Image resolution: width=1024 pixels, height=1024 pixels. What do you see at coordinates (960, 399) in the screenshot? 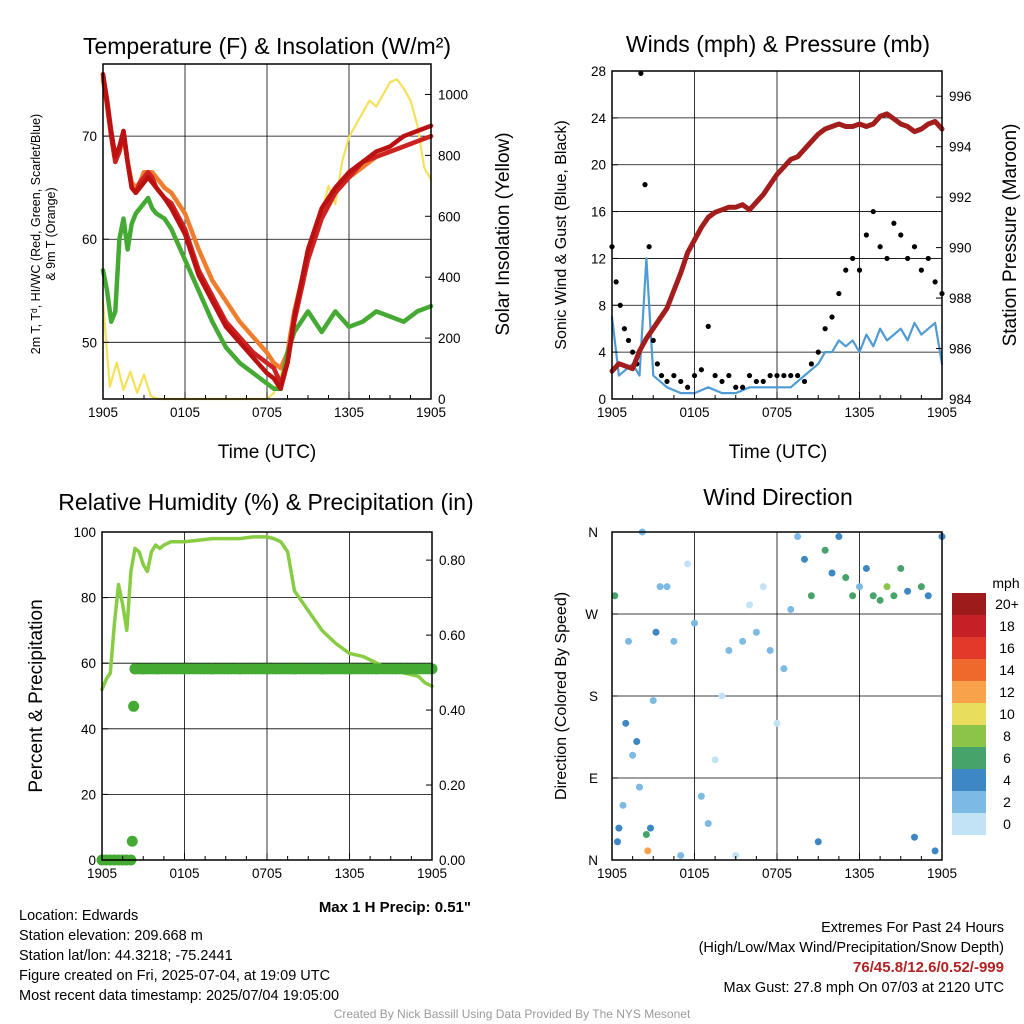
I see `y2-tick-label: 984` at bounding box center [960, 399].